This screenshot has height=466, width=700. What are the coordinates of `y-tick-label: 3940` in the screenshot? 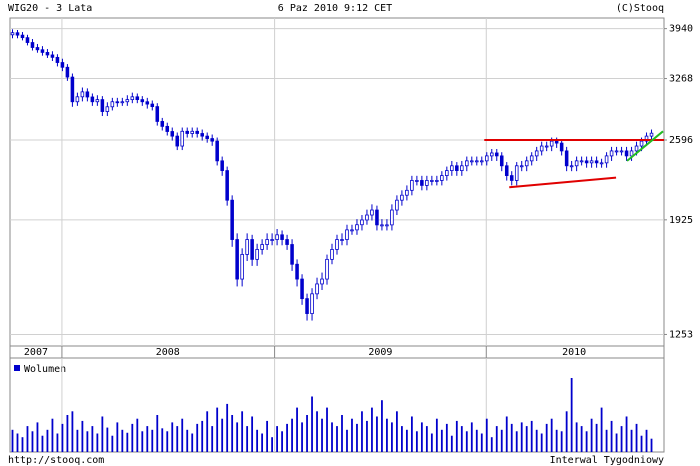 It's located at (681, 29).